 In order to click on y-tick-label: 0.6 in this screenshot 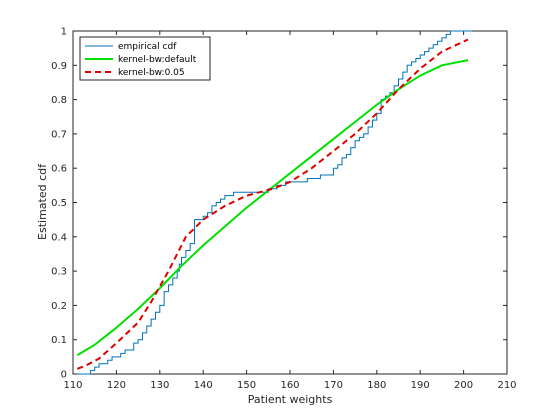, I will do `click(59, 169)`.